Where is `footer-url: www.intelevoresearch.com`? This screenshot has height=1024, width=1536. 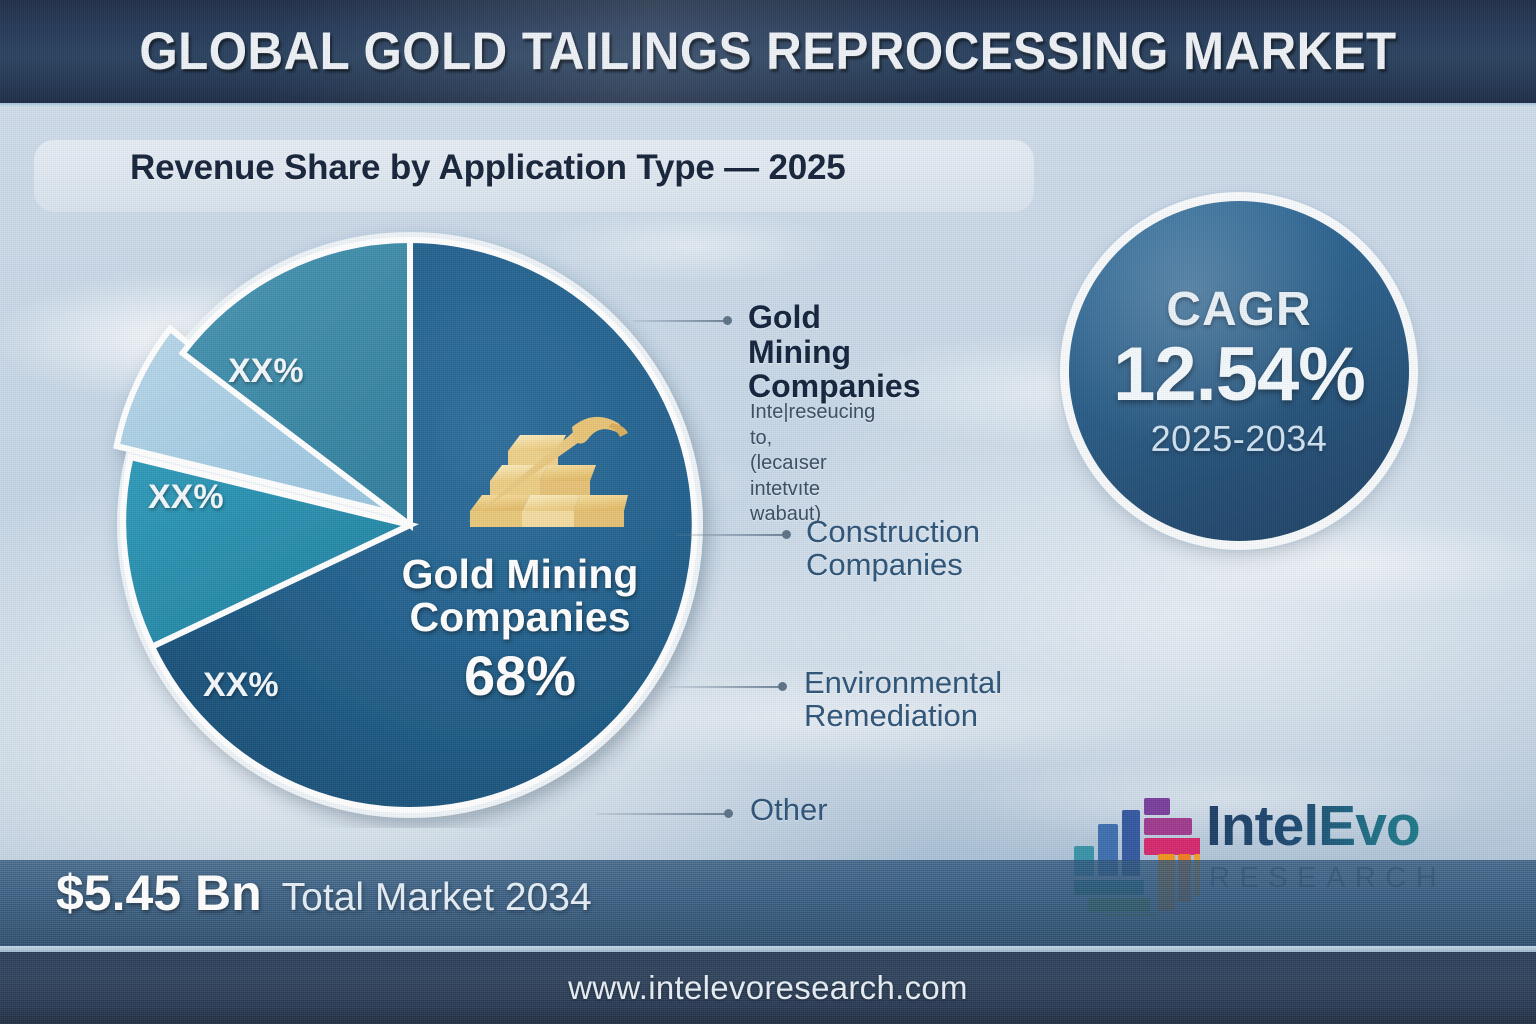
footer-url: www.intelevoresearch.com is located at coordinates (768, 987).